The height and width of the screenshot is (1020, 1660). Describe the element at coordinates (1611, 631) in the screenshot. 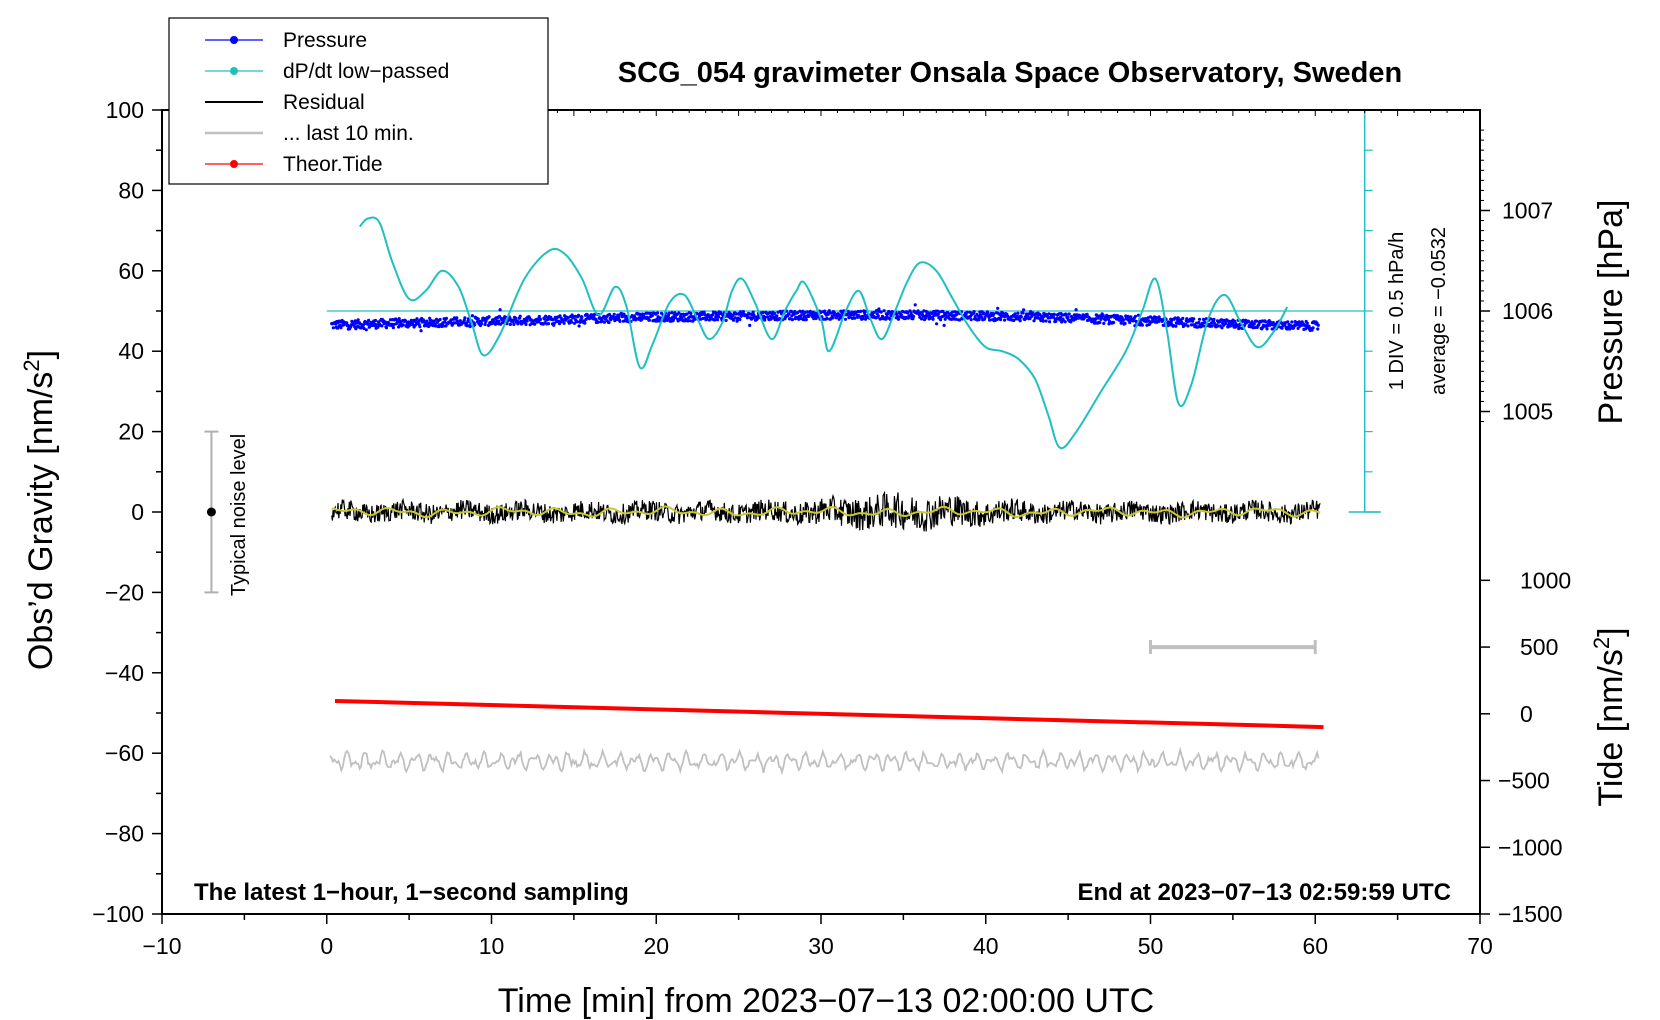

I see `tide-axis-label-close: ]` at that location.